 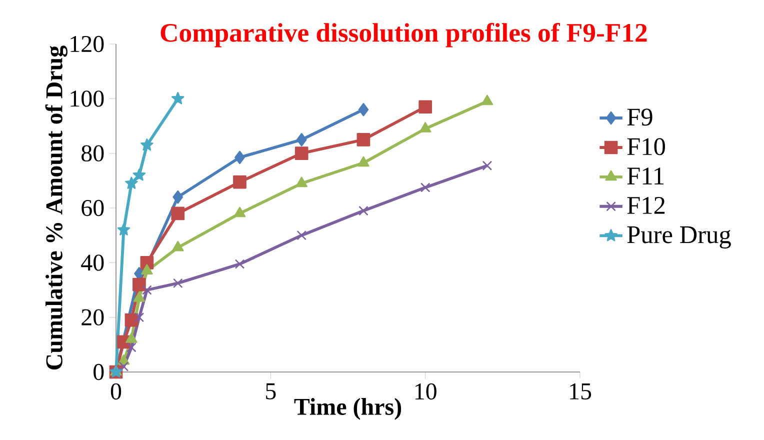 What do you see at coordinates (87, 44) in the screenshot?
I see `y-tick-label: 120` at bounding box center [87, 44].